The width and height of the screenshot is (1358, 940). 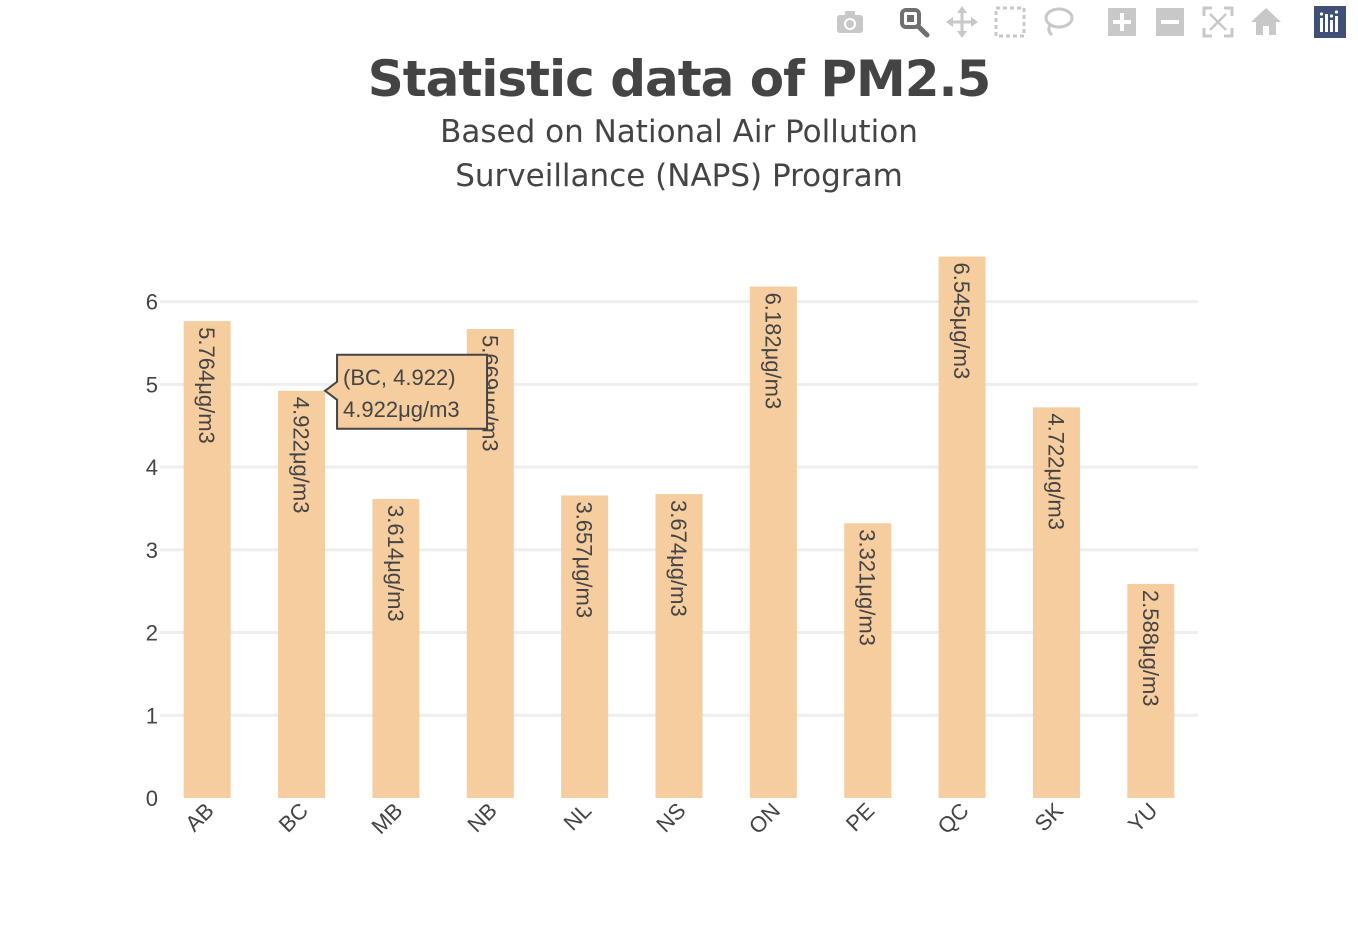 I want to click on bar-mb, so click(x=396, y=648).